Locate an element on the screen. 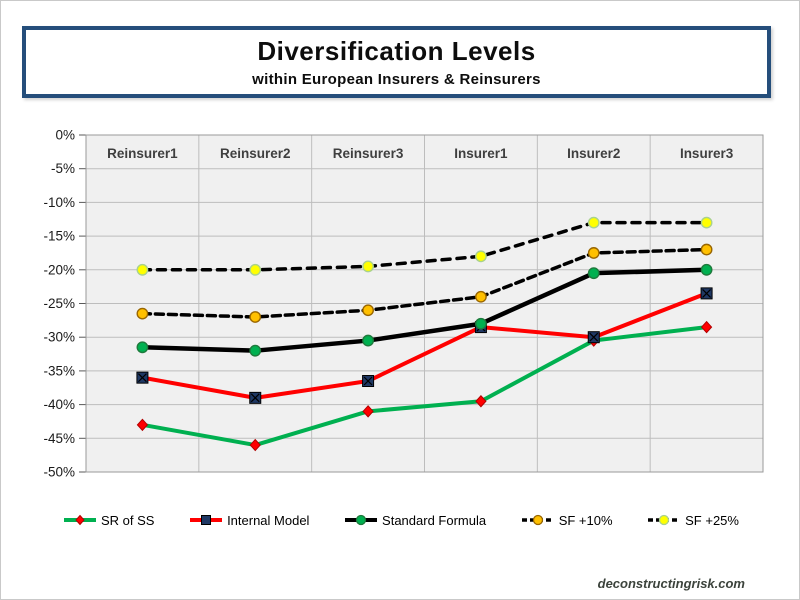  y-tick-label: -25% is located at coordinates (59, 303).